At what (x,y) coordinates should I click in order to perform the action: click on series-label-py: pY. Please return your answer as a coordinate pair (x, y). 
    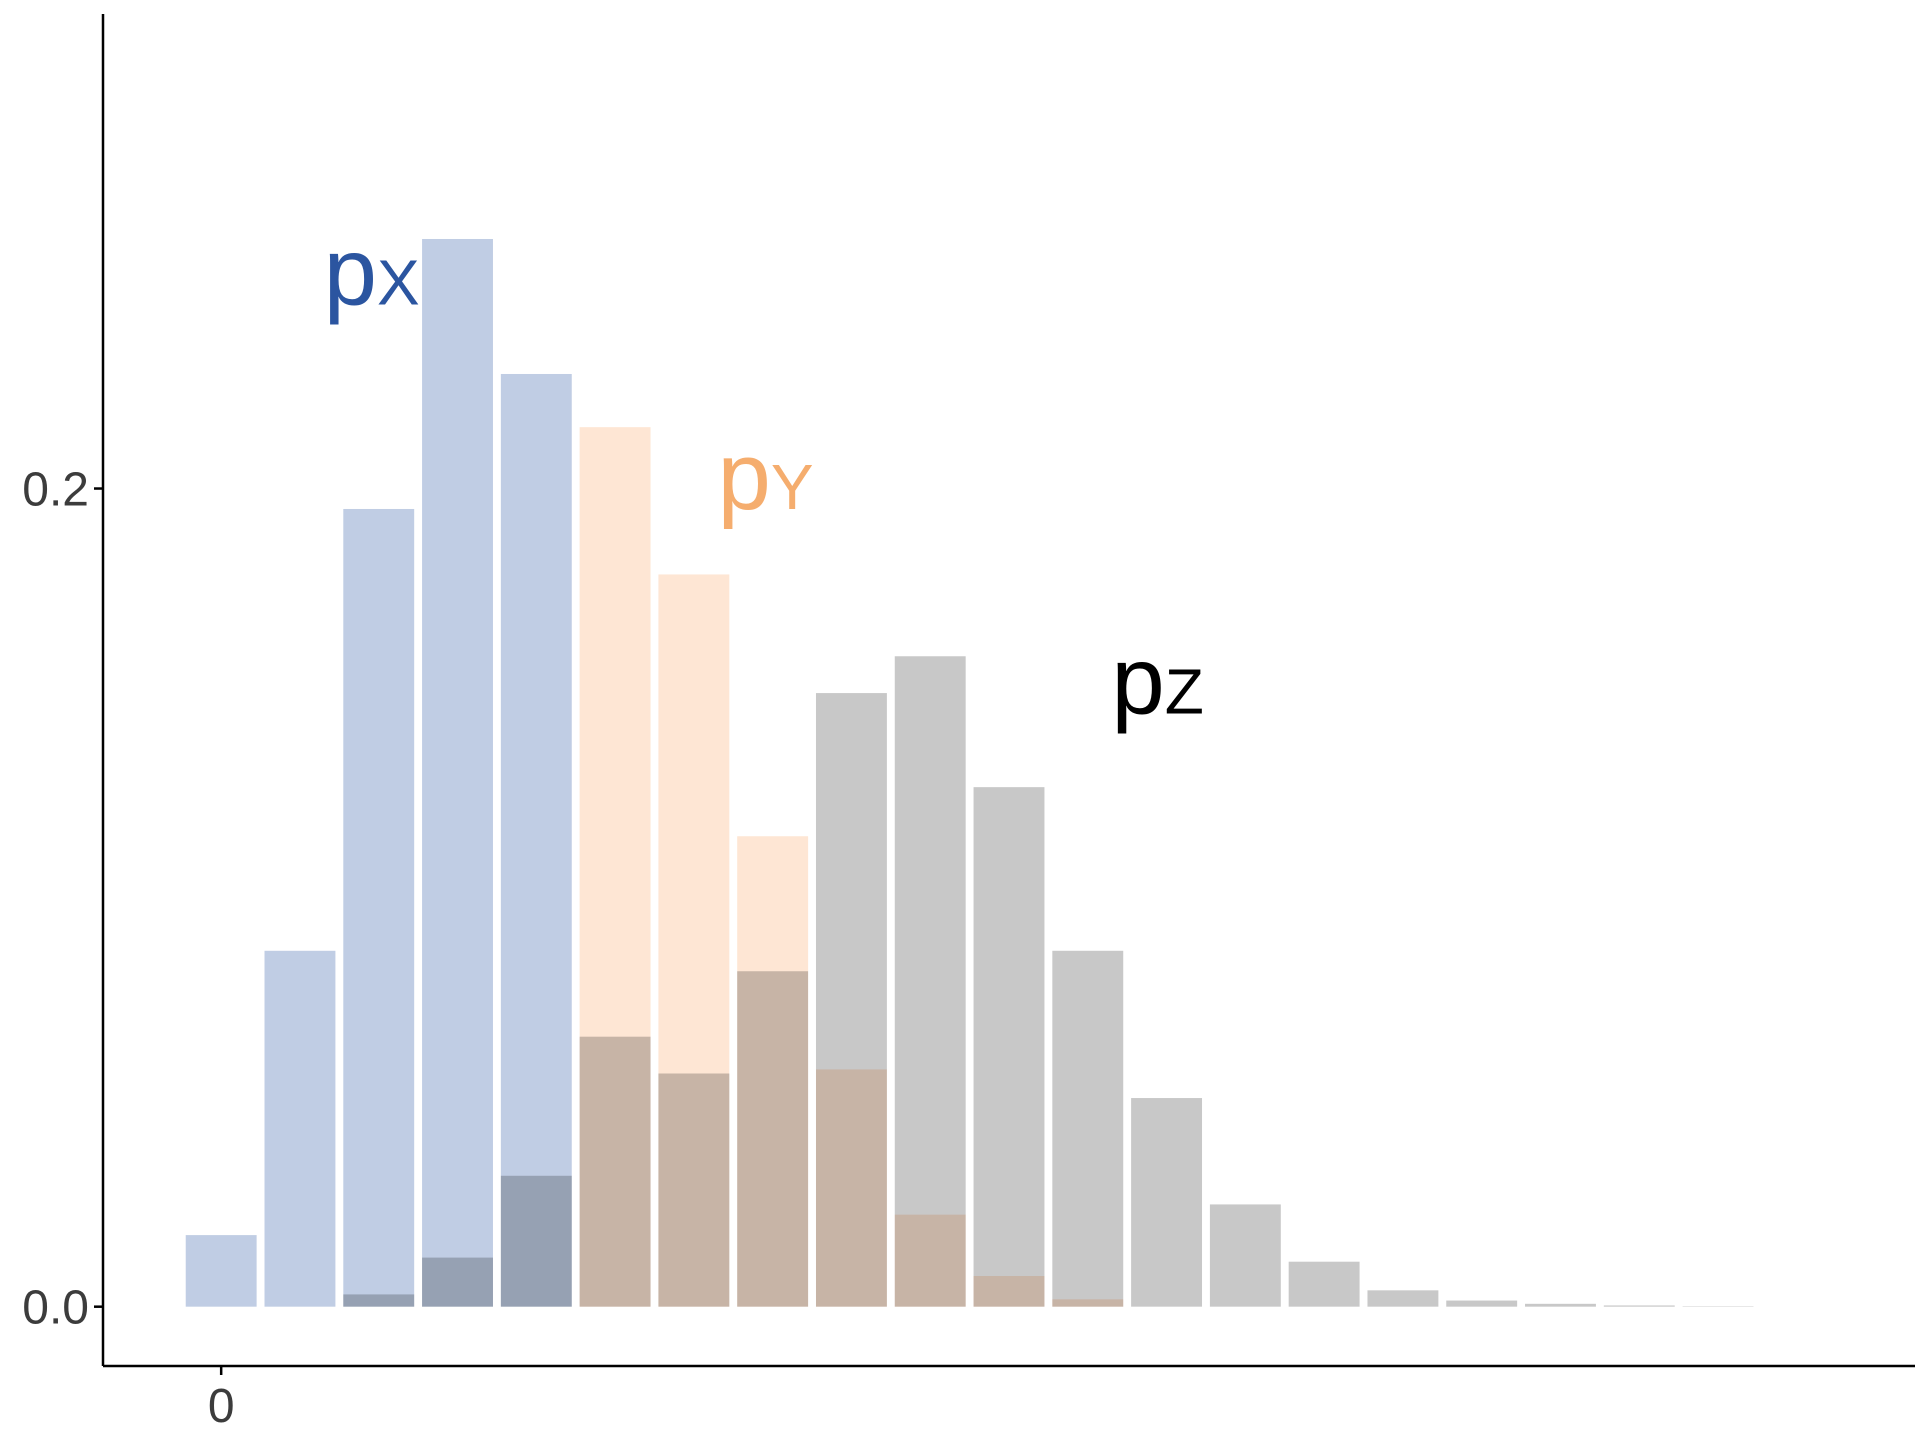
    Looking at the image, I should click on (766, 476).